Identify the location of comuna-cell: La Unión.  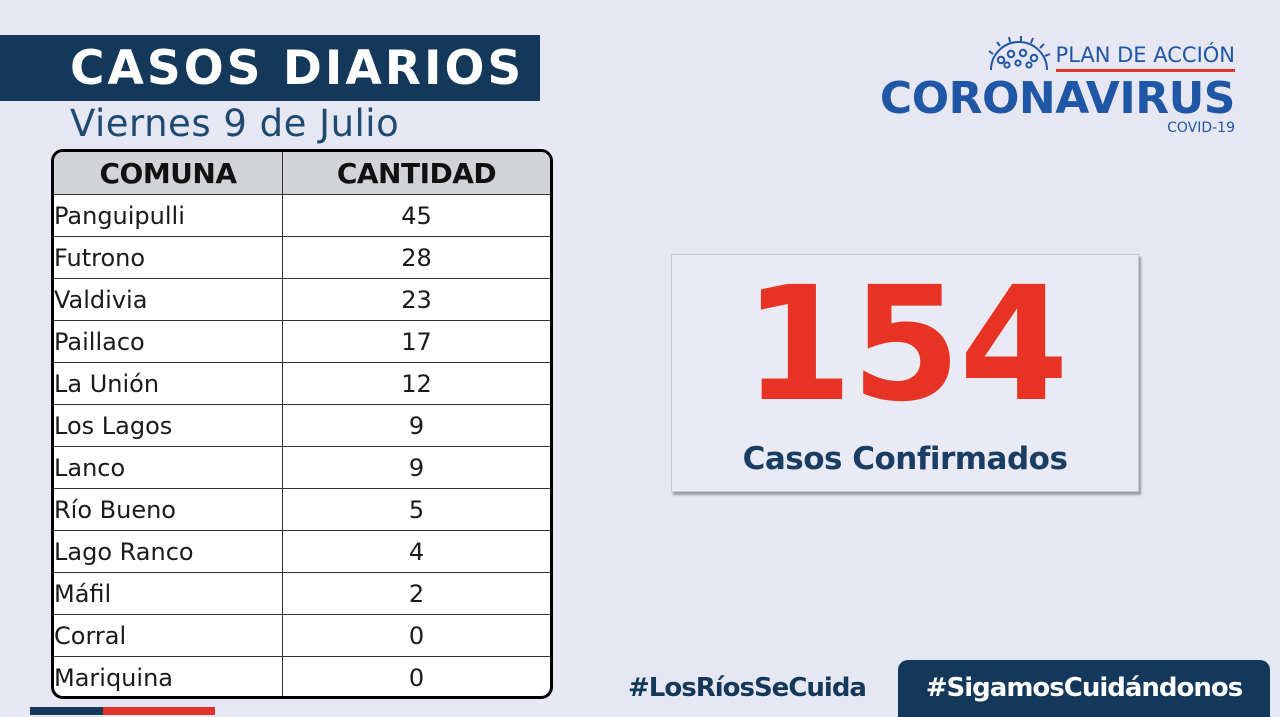
(168, 383).